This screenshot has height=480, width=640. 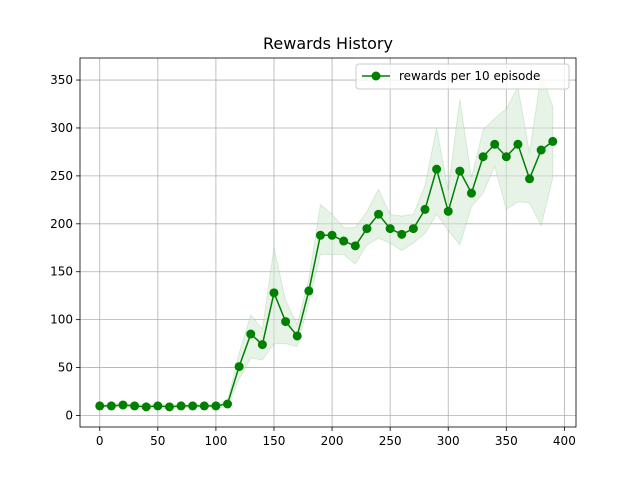 What do you see at coordinates (376, 76) in the screenshot?
I see `legend-marker-sample` at bounding box center [376, 76].